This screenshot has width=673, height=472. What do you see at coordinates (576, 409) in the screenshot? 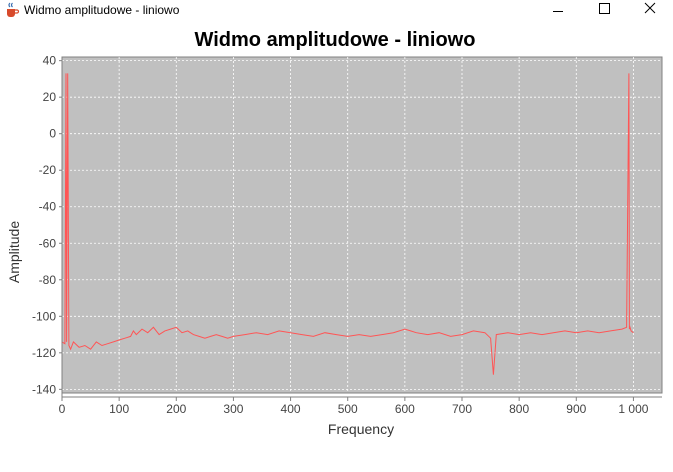
I see `x-tick-label: 900` at bounding box center [576, 409].